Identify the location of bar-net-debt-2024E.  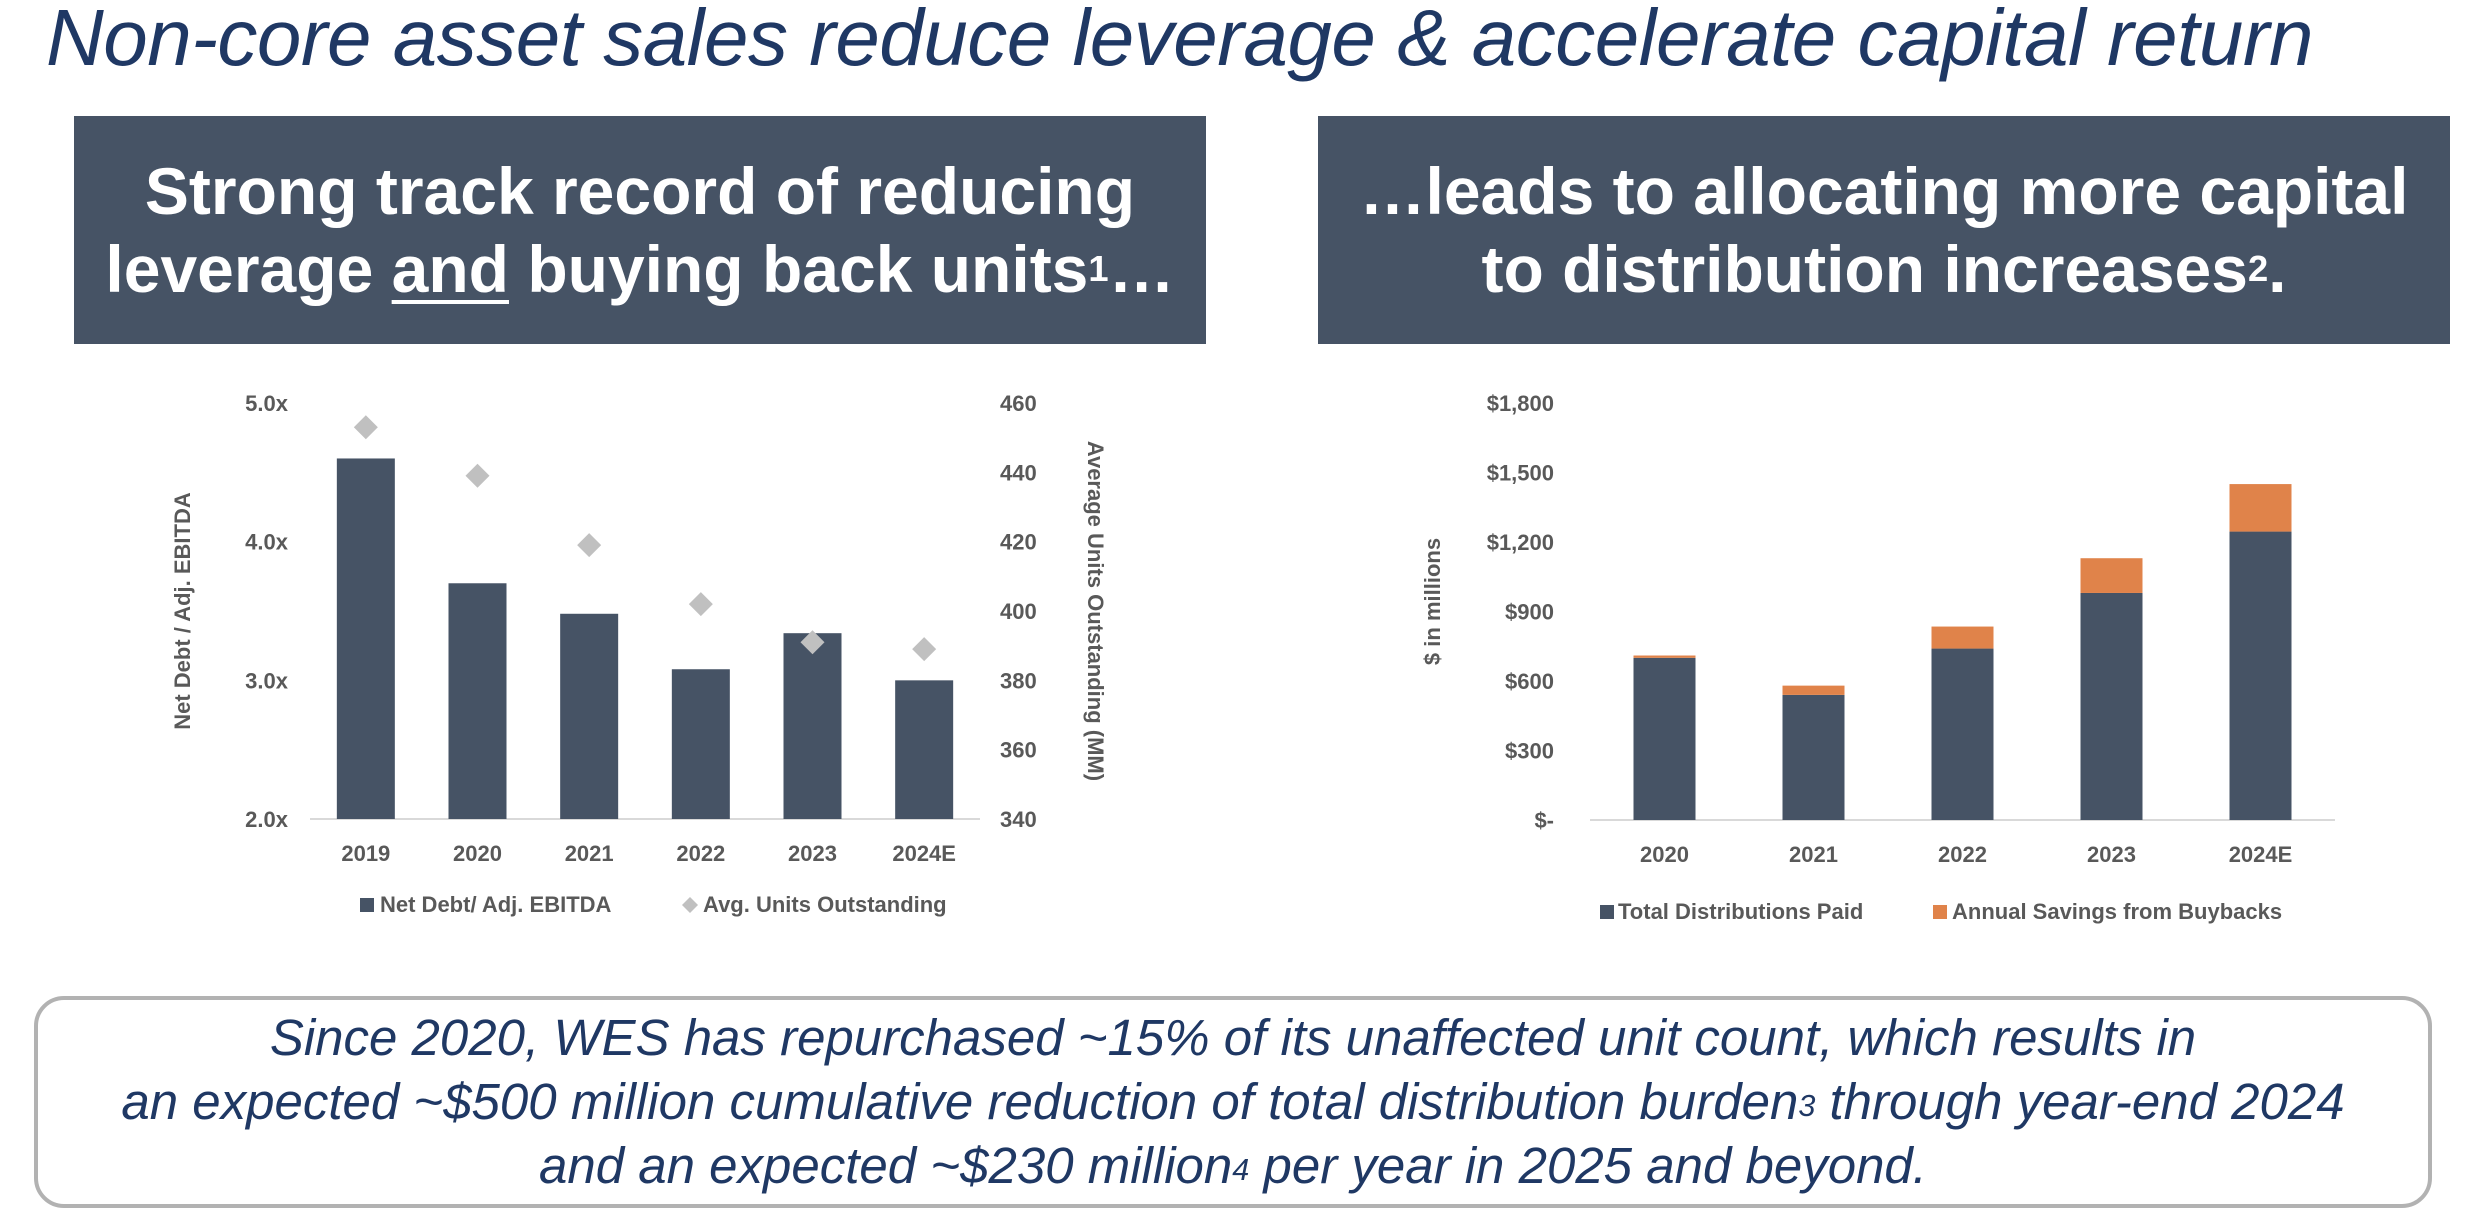
(924, 749).